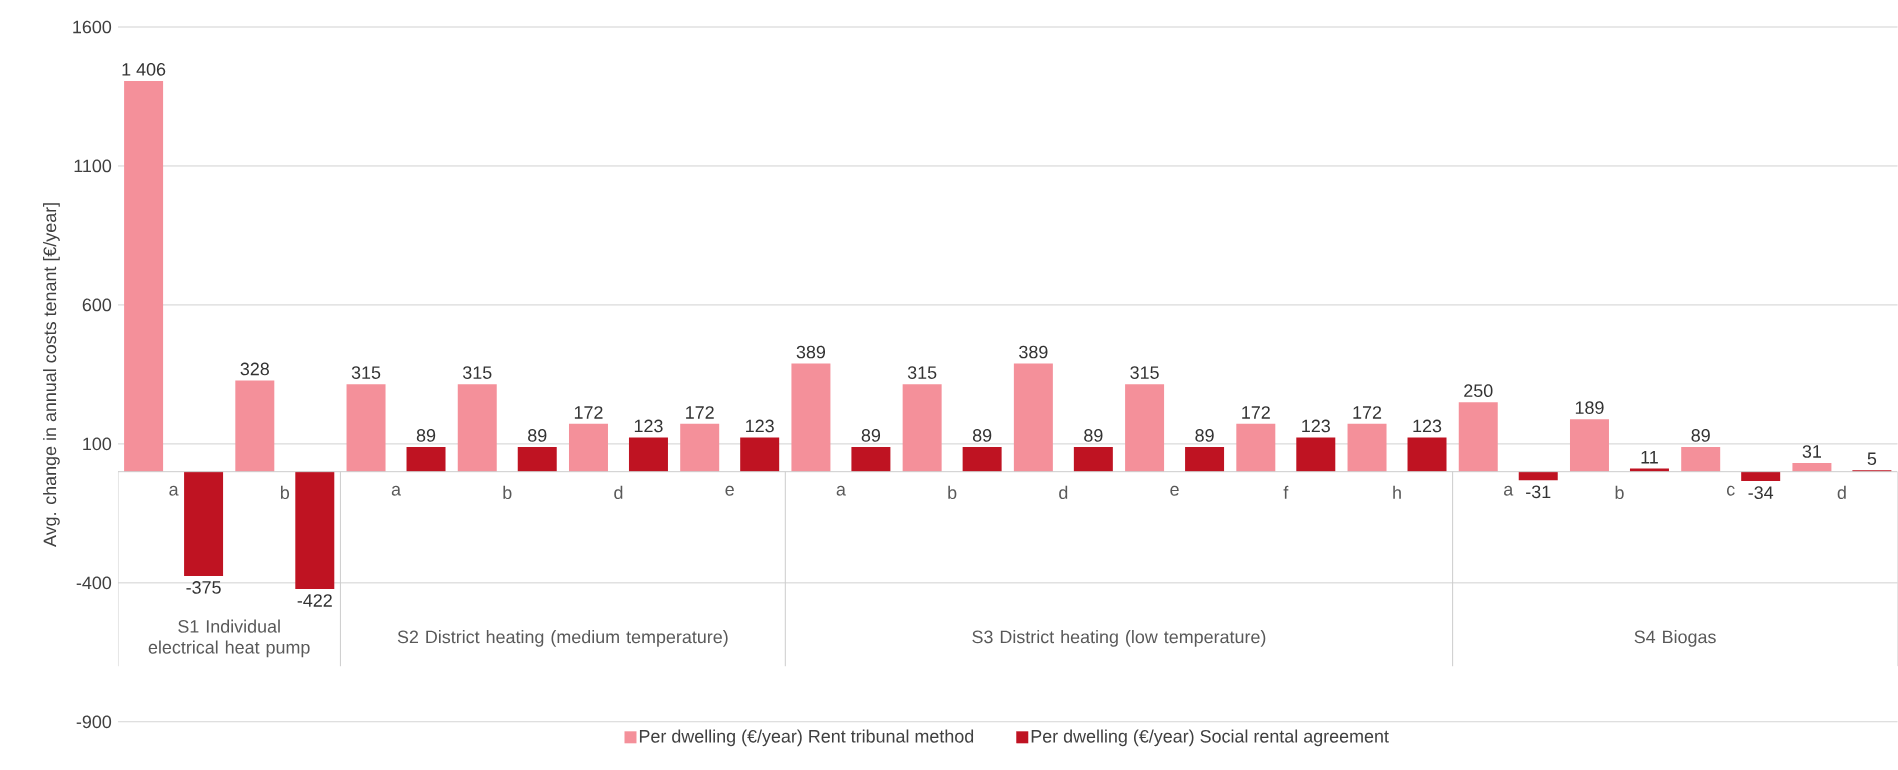 The image size is (1898, 770). What do you see at coordinates (1812, 451) in the screenshot?
I see `data-label: 31` at bounding box center [1812, 451].